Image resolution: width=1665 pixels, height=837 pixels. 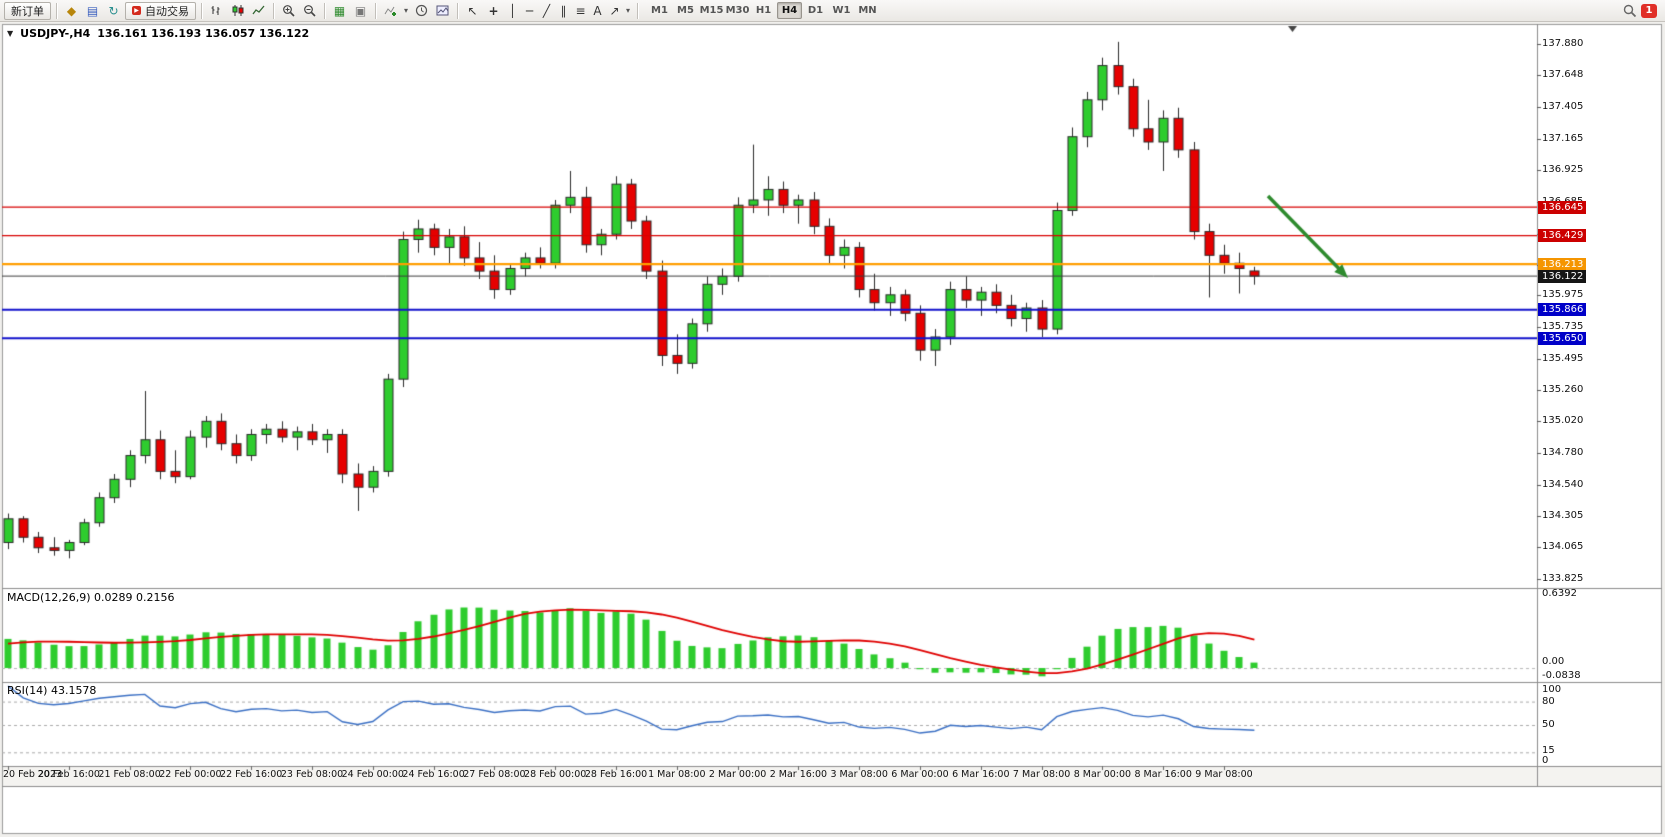 I want to click on zoom-in-icon, so click(x=288, y=11).